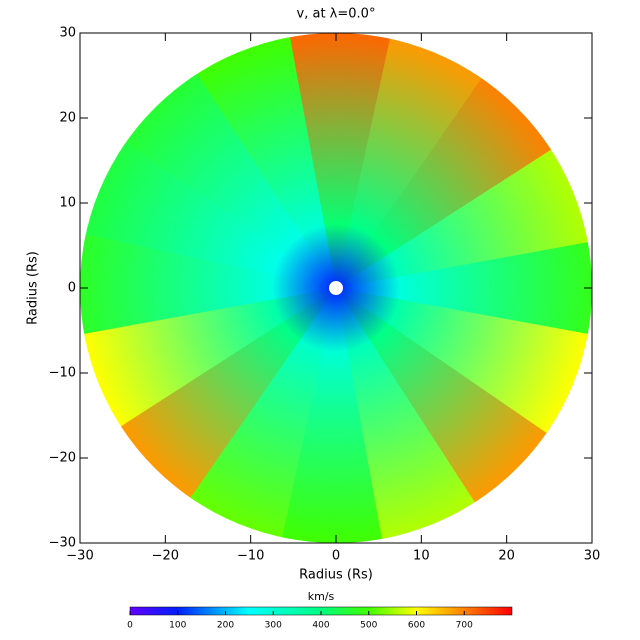 This screenshot has height=640, width=640. Describe the element at coordinates (177, 626) in the screenshot. I see `colorbar-tick-label: 100` at that location.